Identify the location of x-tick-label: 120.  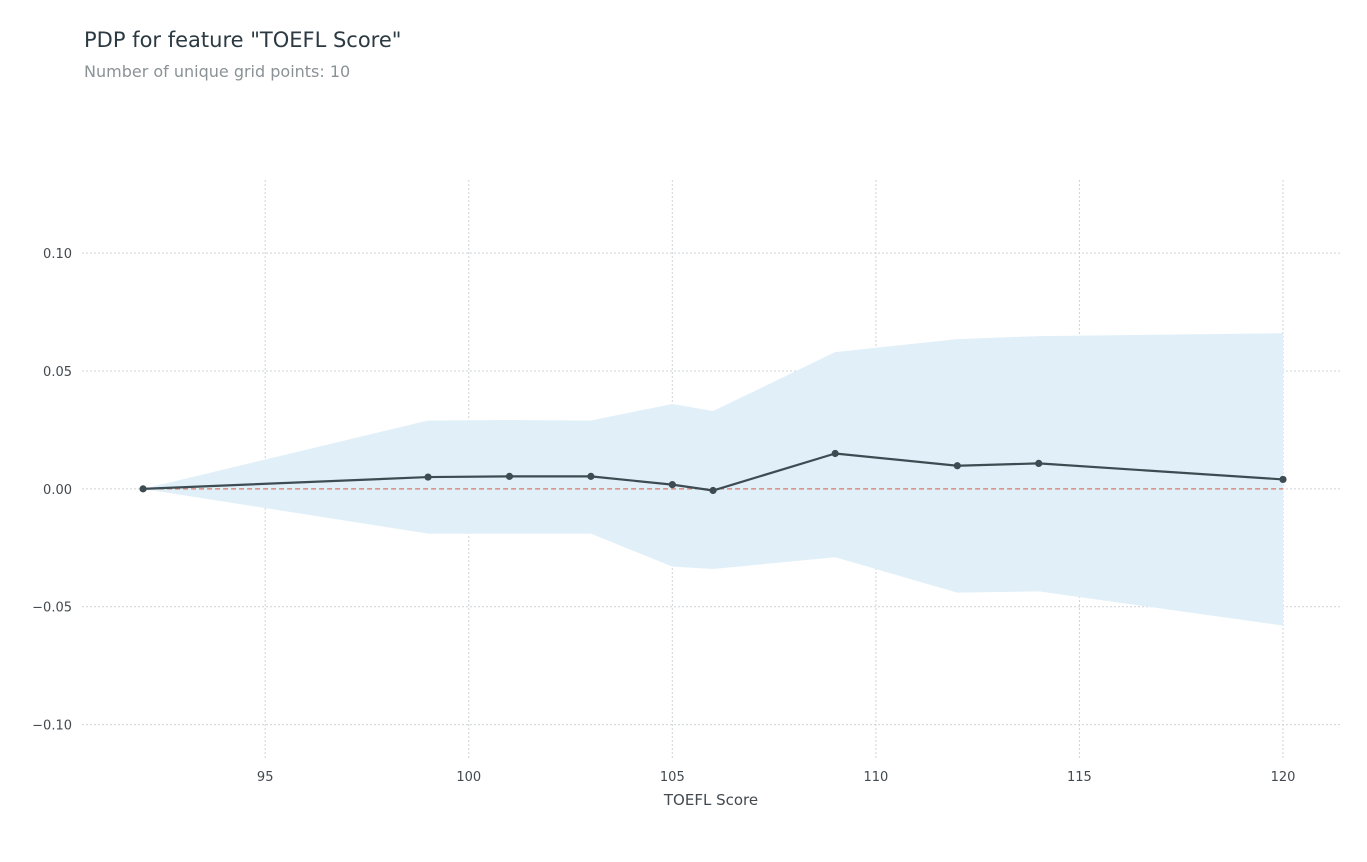
(1283, 777).